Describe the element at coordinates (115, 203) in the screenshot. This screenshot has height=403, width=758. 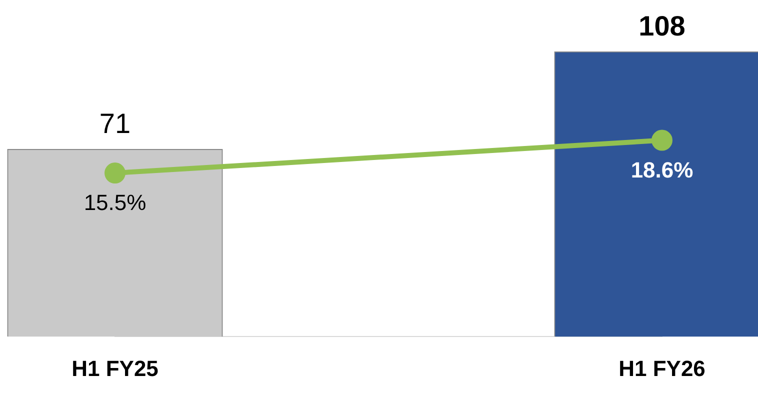
I see `data-label: 15.5%` at that location.